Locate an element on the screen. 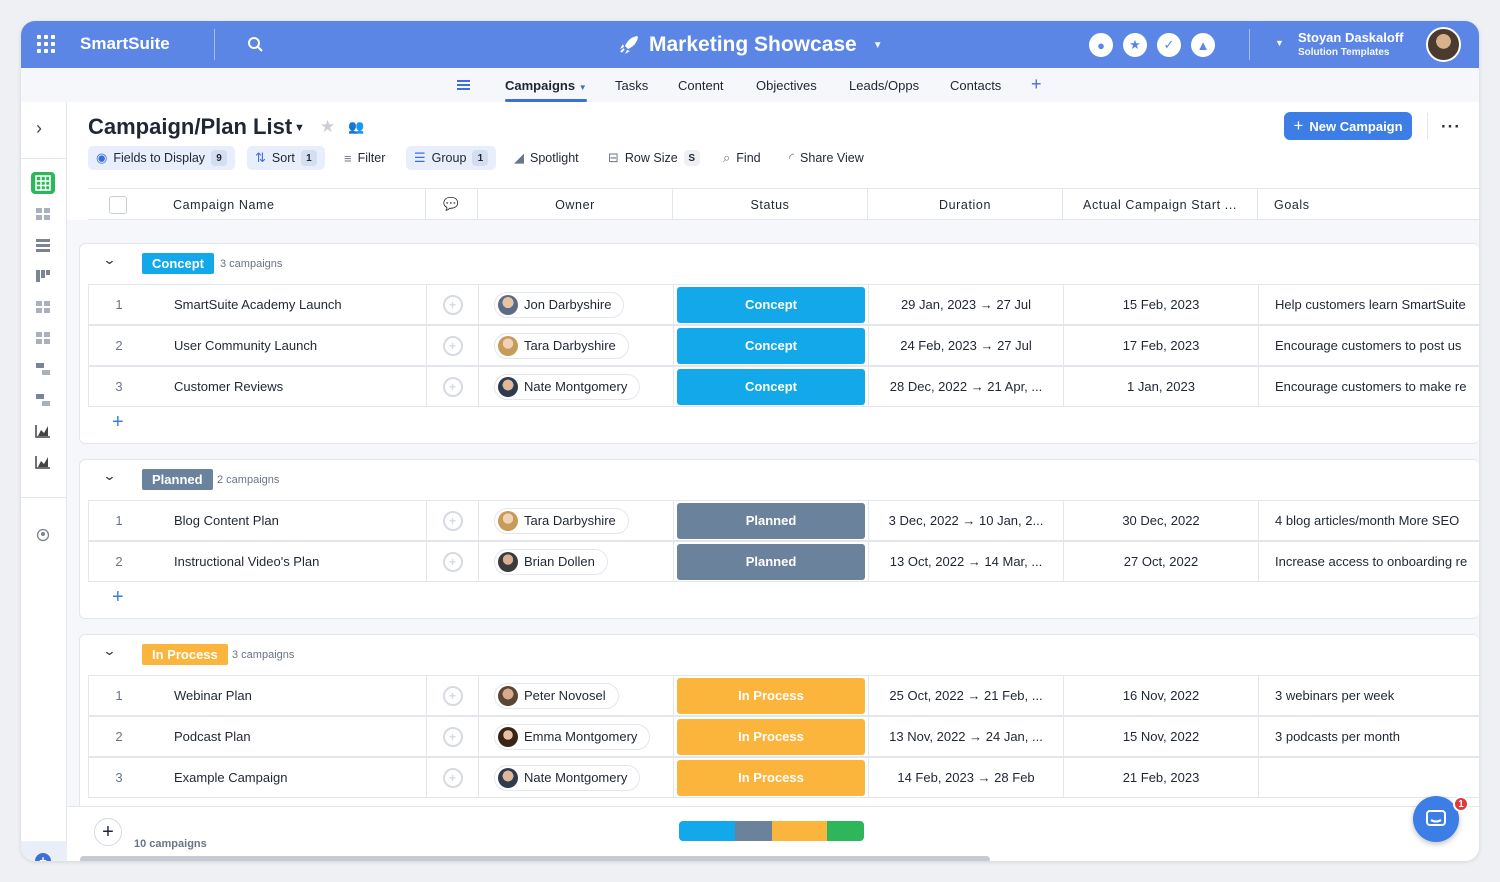 The width and height of the screenshot is (1500, 882). workspace-title: Marketing Showcase ▼ is located at coordinates (750, 45).